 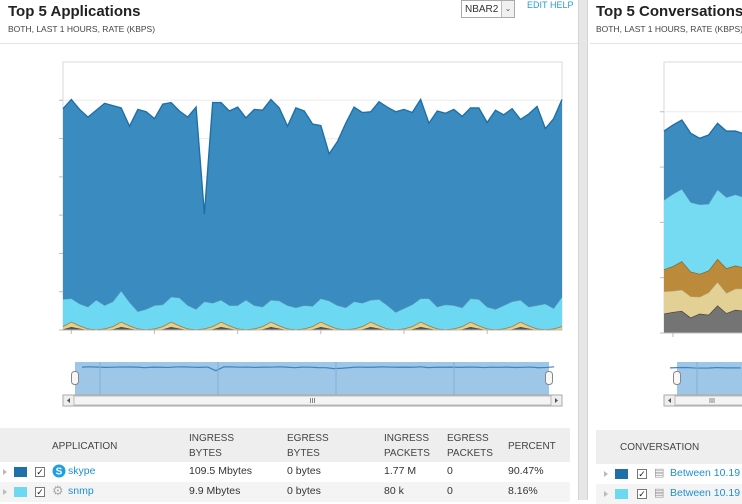 I want to click on svg-text: S, so click(x=59, y=472).